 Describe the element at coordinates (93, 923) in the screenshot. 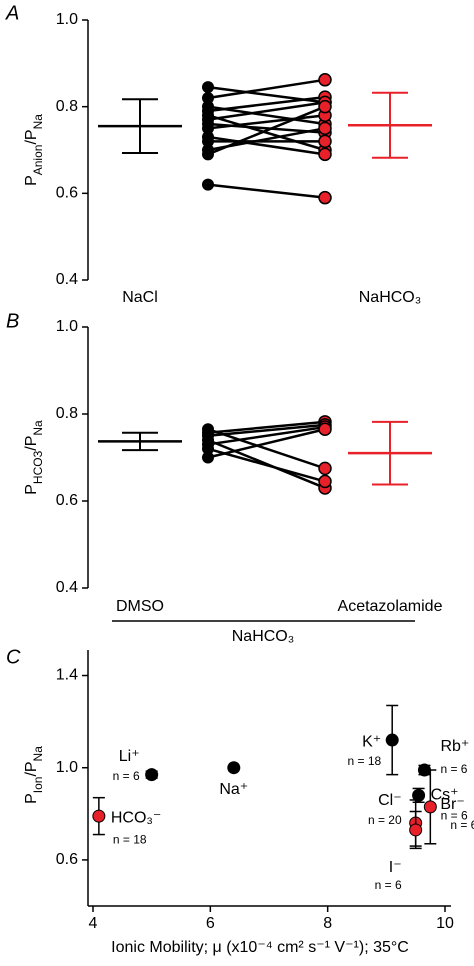

I see `x-tick-label: 4` at that location.